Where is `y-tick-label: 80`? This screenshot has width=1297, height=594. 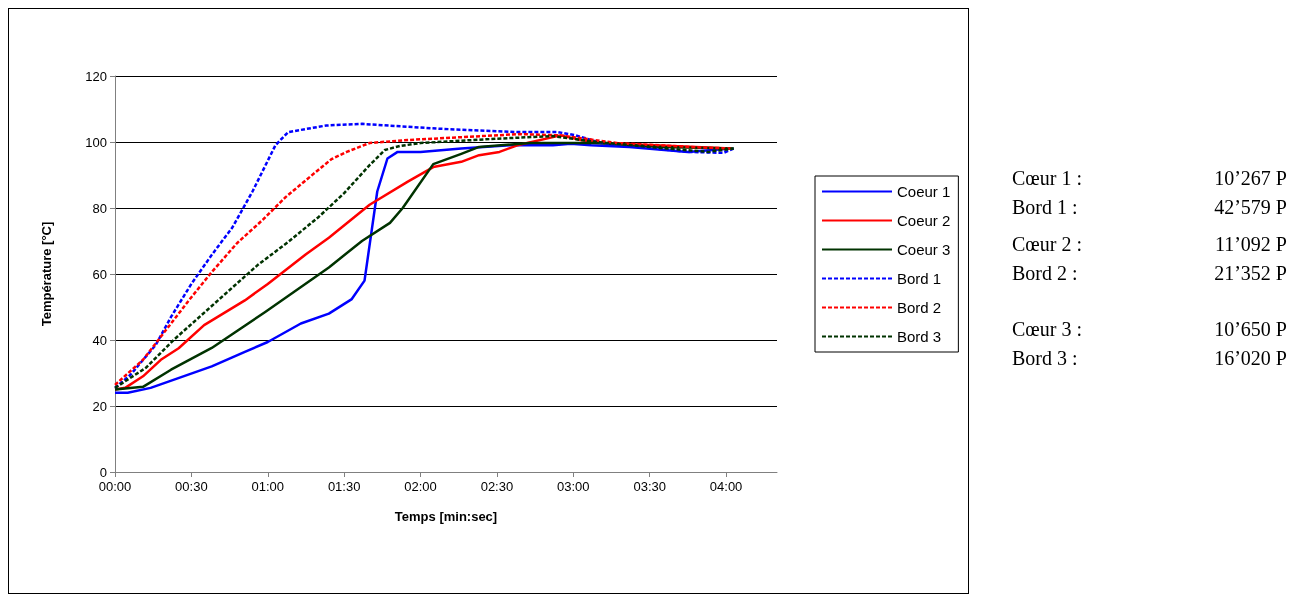 y-tick-label: 80 is located at coordinates (99, 208).